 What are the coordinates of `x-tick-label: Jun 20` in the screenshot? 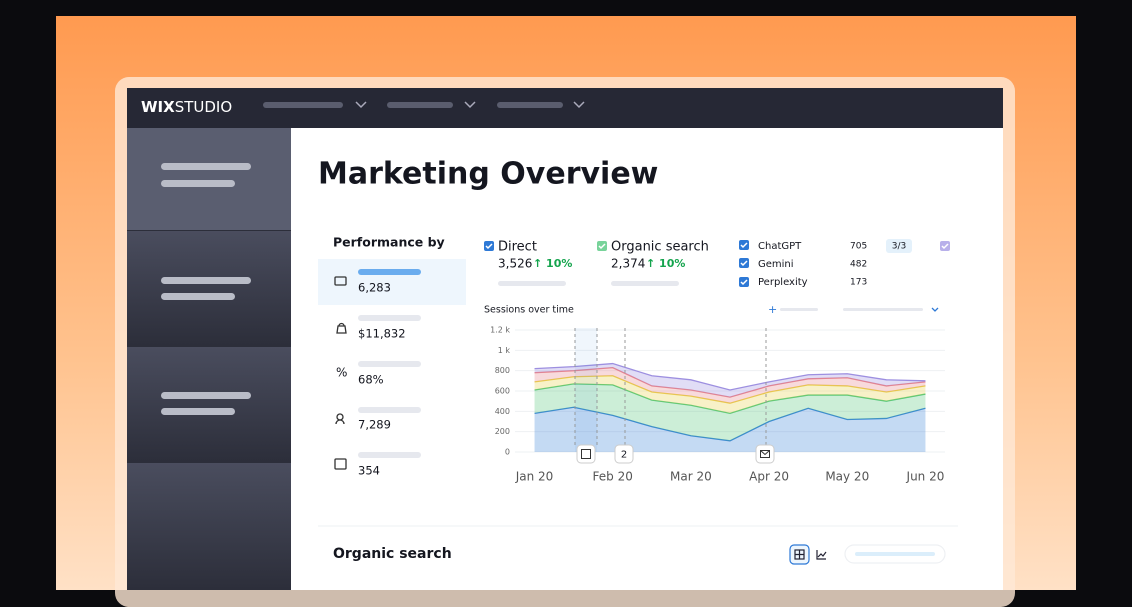 It's located at (925, 477).